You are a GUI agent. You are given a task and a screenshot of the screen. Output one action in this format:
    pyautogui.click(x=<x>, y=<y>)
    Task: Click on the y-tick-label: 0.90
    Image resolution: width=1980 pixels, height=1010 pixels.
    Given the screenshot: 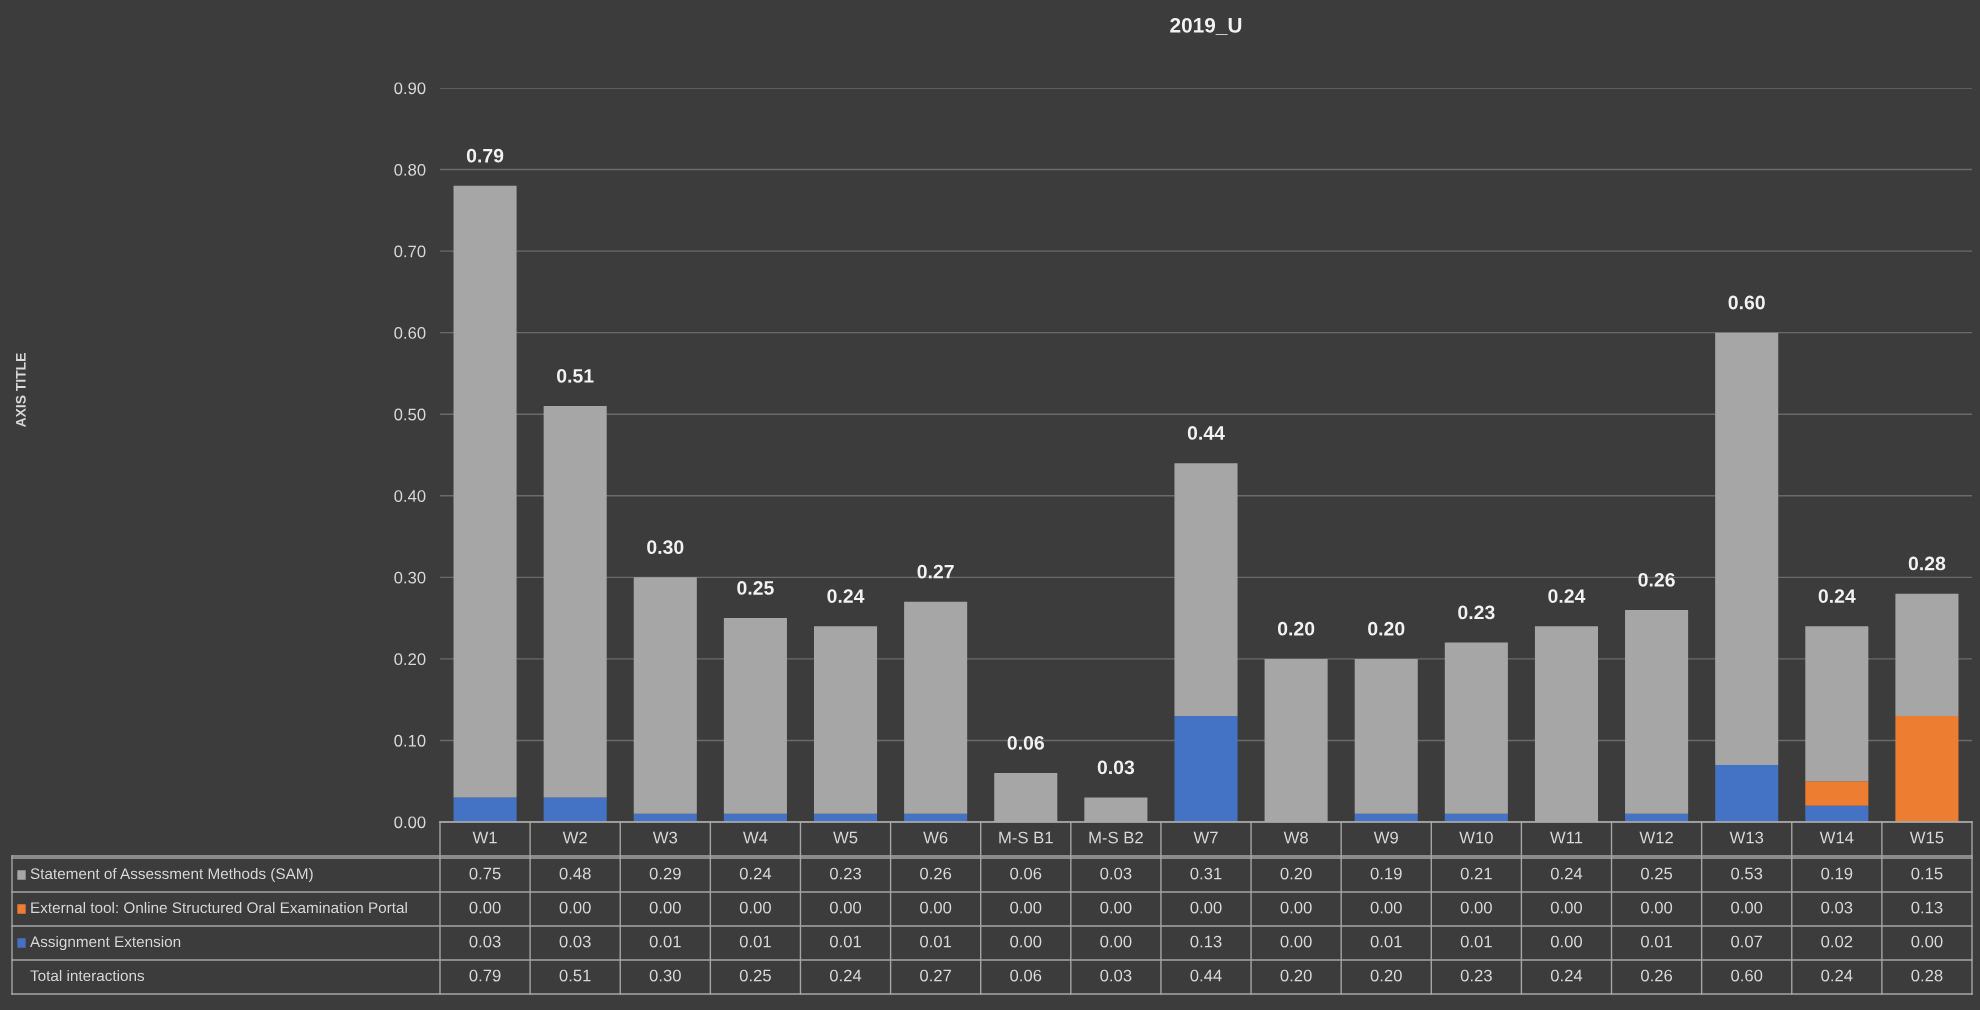 What is the action you would take?
    pyautogui.click(x=410, y=88)
    